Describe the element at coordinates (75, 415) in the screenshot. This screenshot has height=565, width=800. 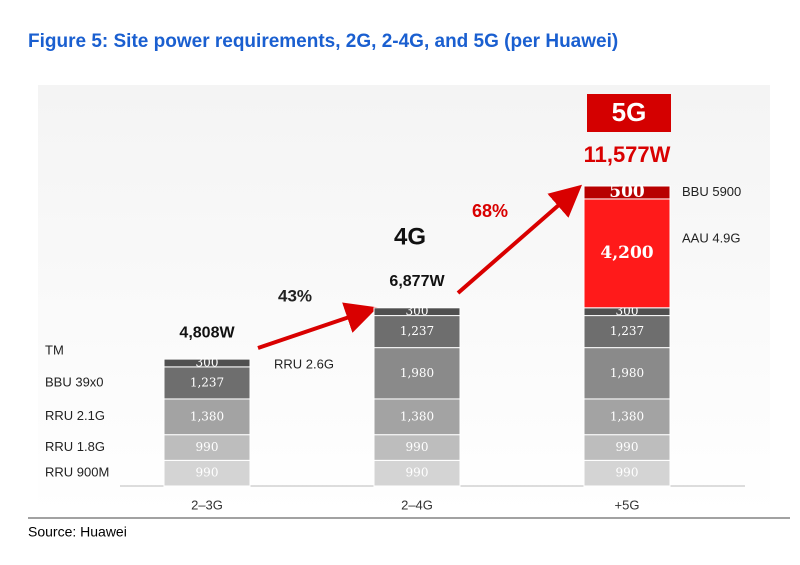
I see `legend-label: RRU 2.1G` at that location.